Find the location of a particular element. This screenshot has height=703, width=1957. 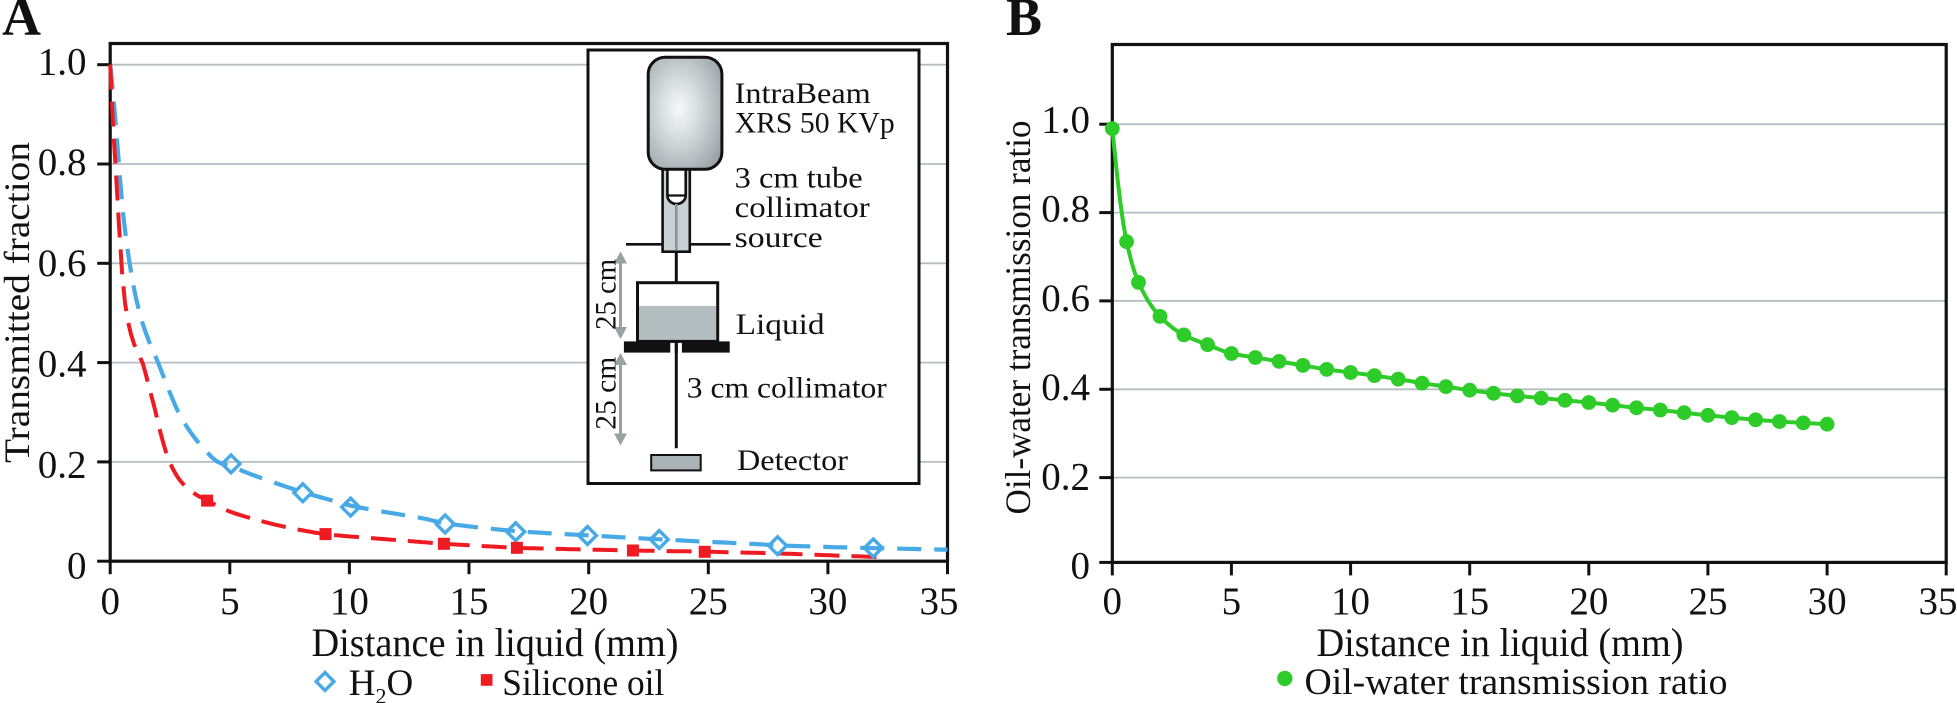

svg-text: collimator is located at coordinates (802, 207).